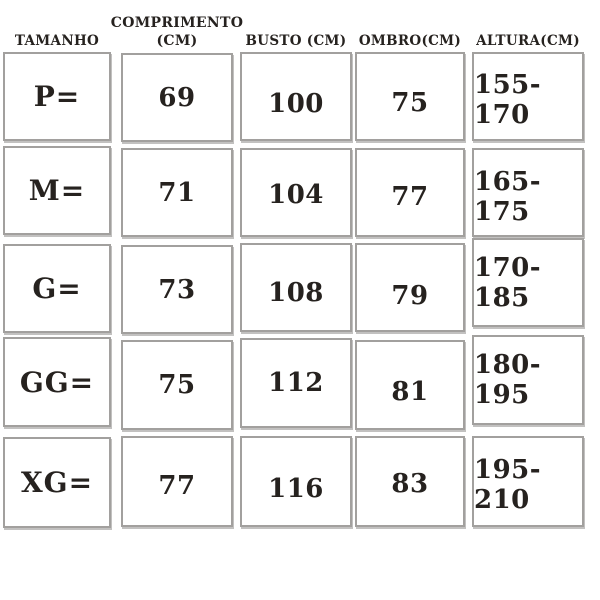 The image size is (600, 600). Describe the element at coordinates (410, 385) in the screenshot. I see `table-cell: 81` at that location.